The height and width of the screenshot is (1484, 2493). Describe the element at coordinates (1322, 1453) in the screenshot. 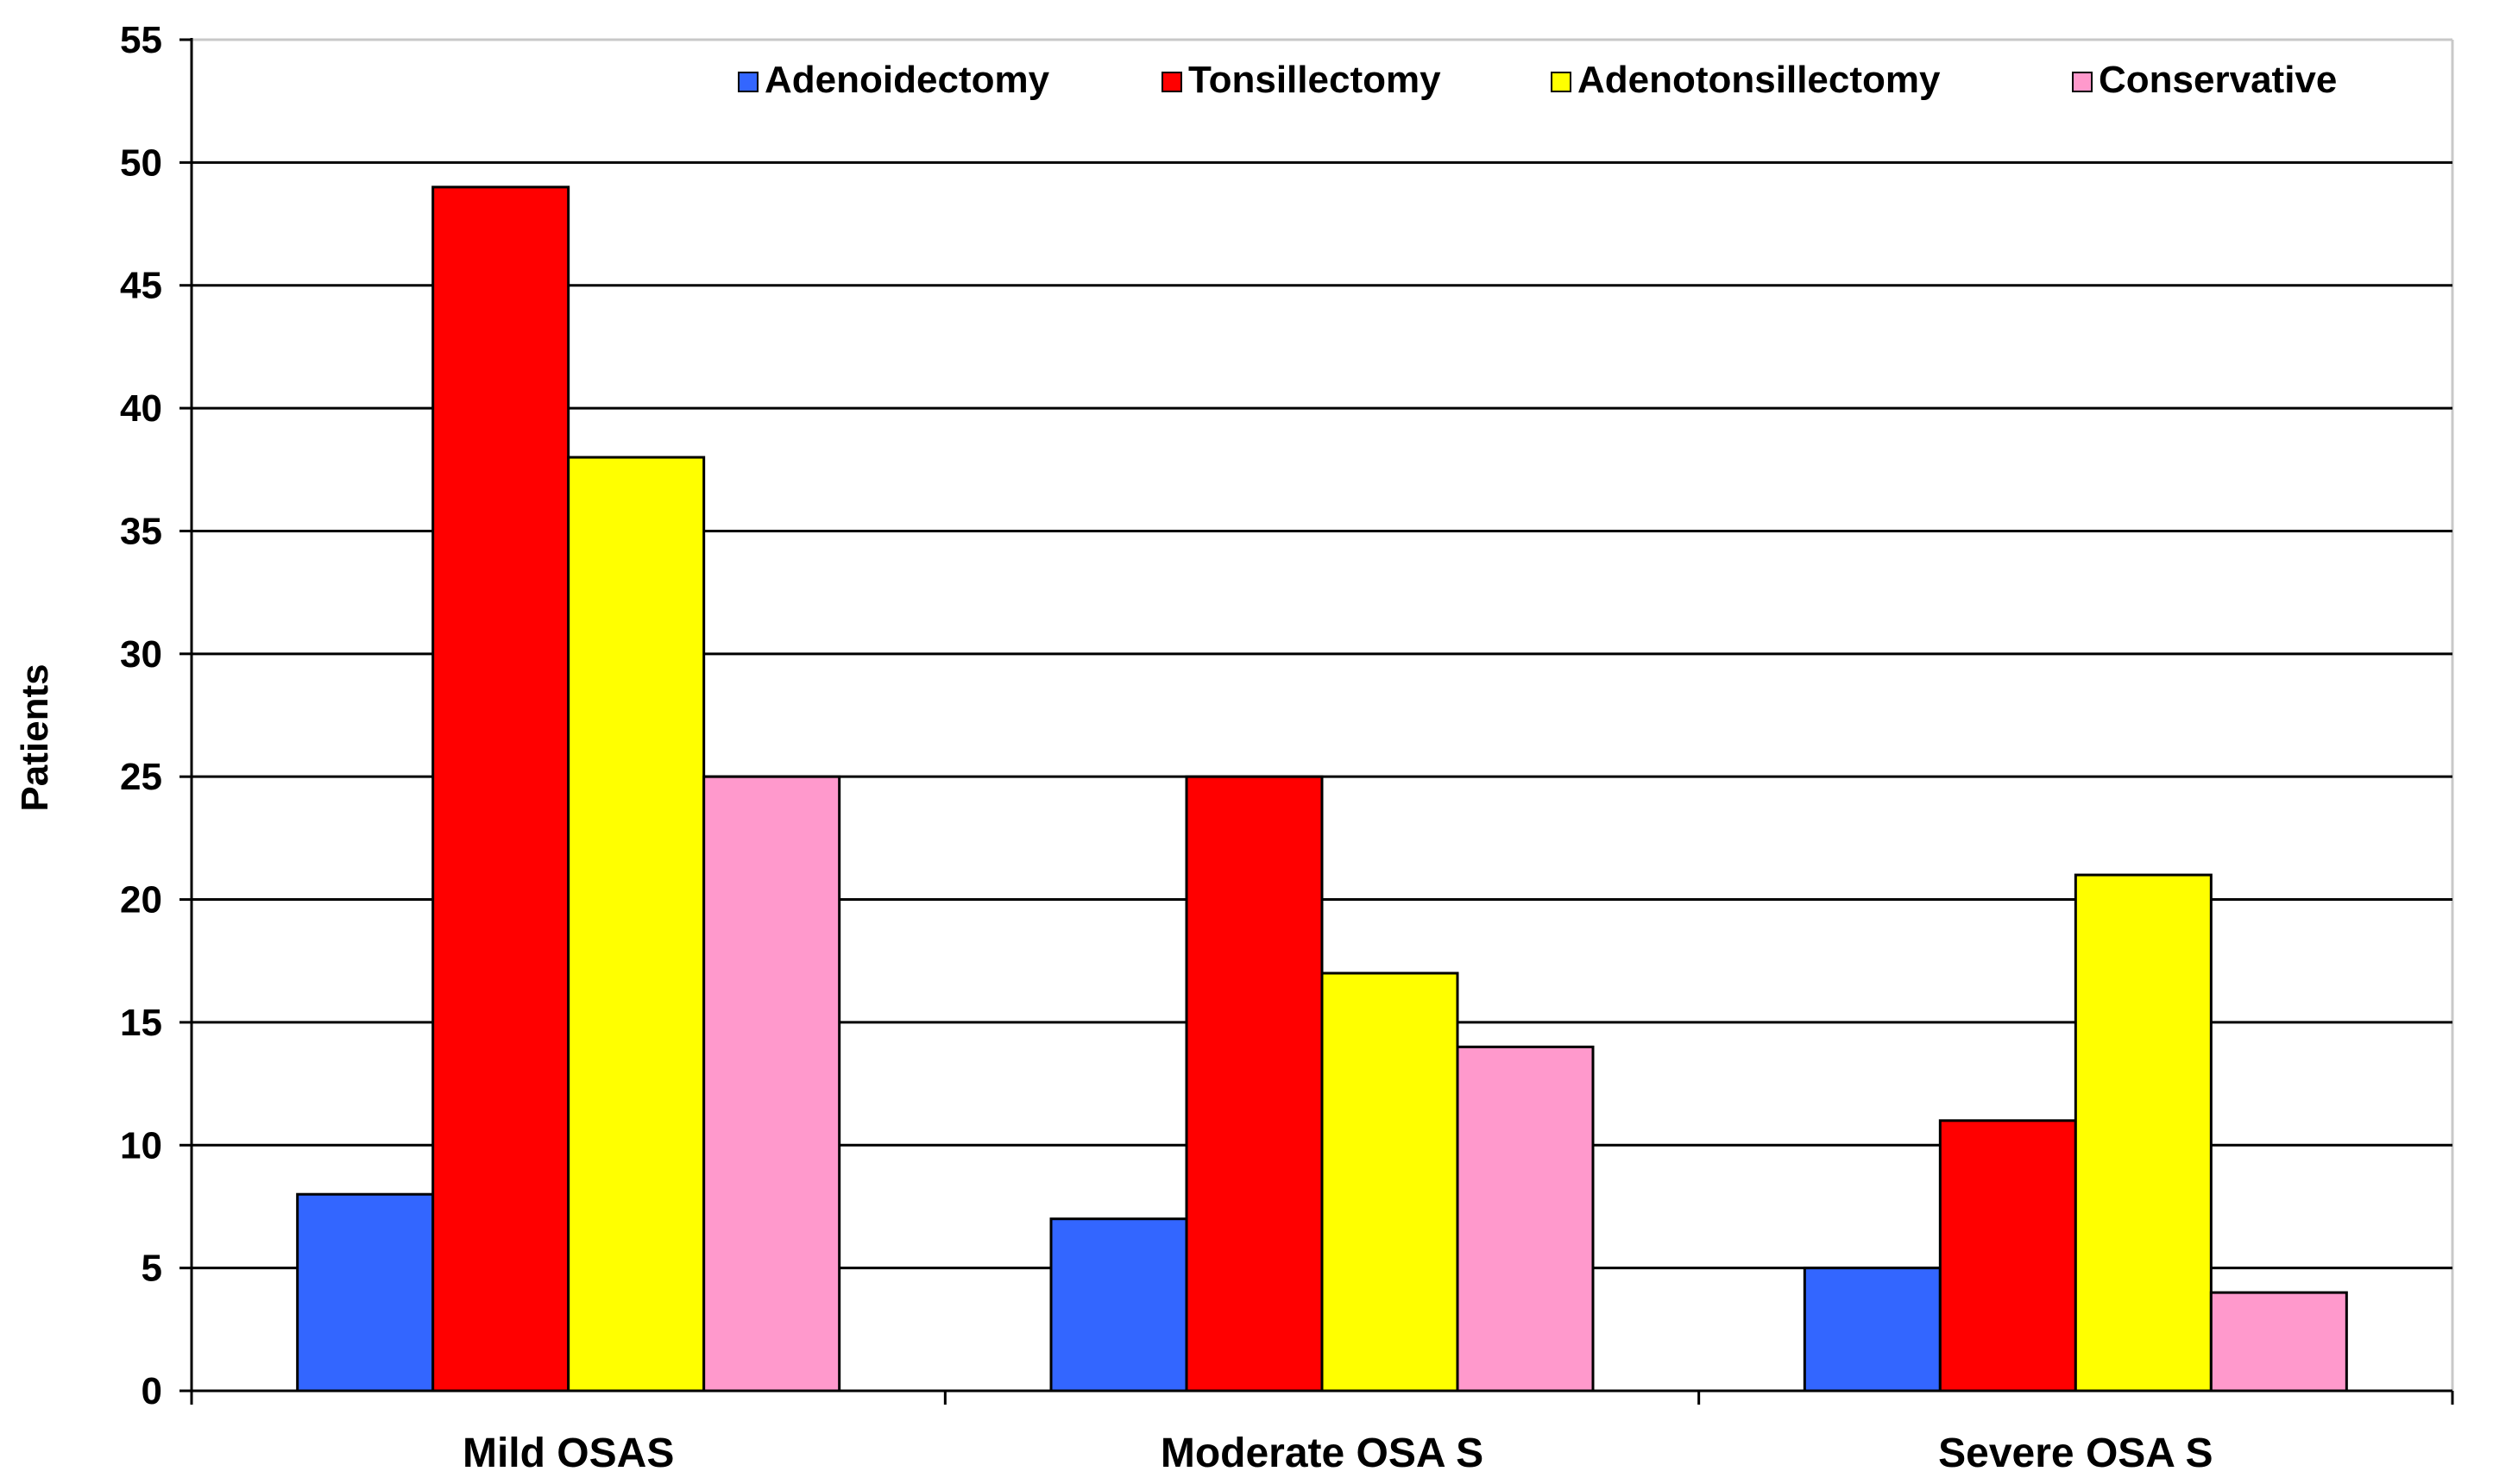

I see `x-tick-label: Moderate OSA S` at that location.